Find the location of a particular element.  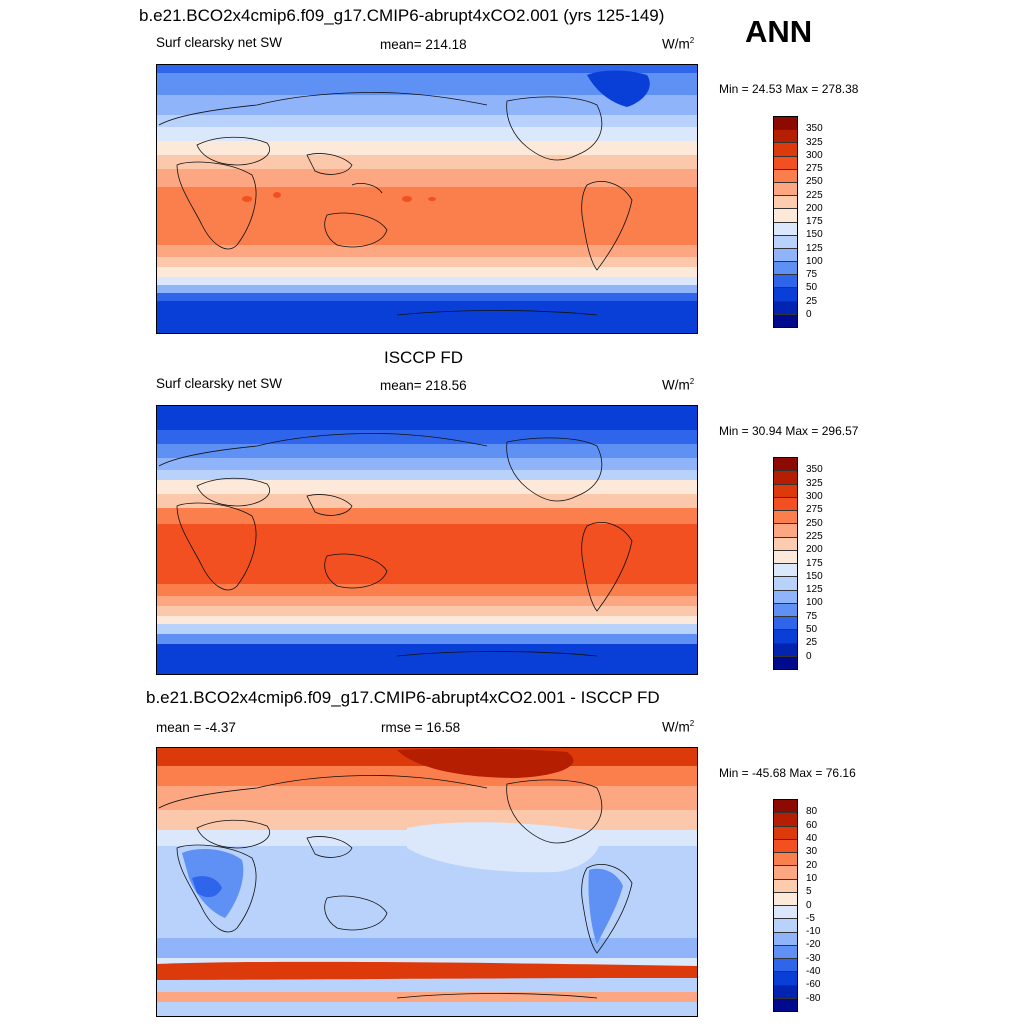

colorbar-tick-label: 150 is located at coordinates (814, 576).